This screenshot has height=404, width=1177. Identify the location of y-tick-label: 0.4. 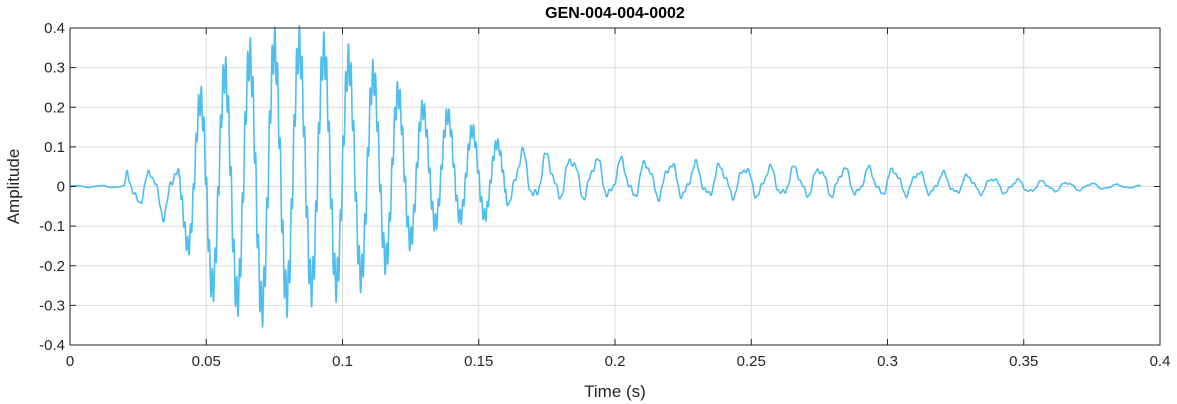
(54, 28).